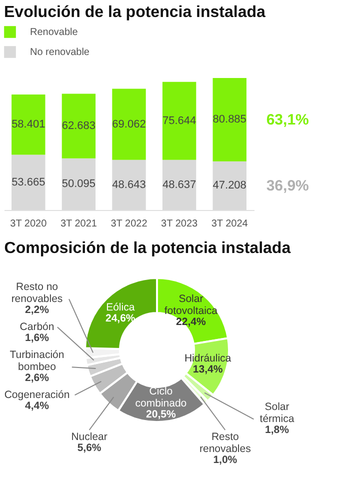 Image resolution: width=342 pixels, height=495 pixels. I want to click on text: 63,1%, so click(287, 120).